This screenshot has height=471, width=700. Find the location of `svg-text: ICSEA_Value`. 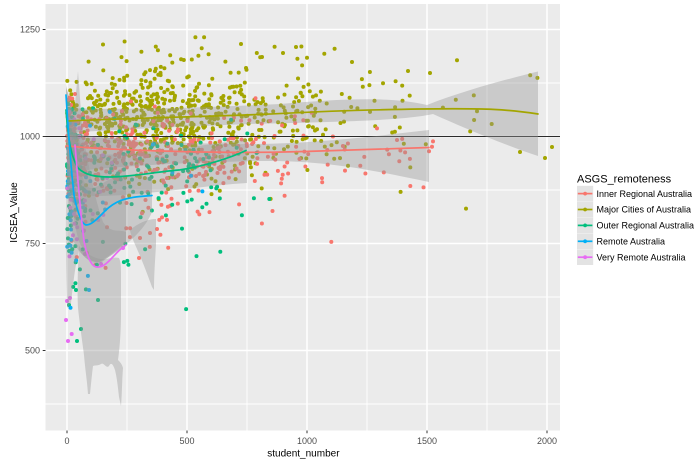

svg-text: ICSEA_Value is located at coordinates (14, 212).